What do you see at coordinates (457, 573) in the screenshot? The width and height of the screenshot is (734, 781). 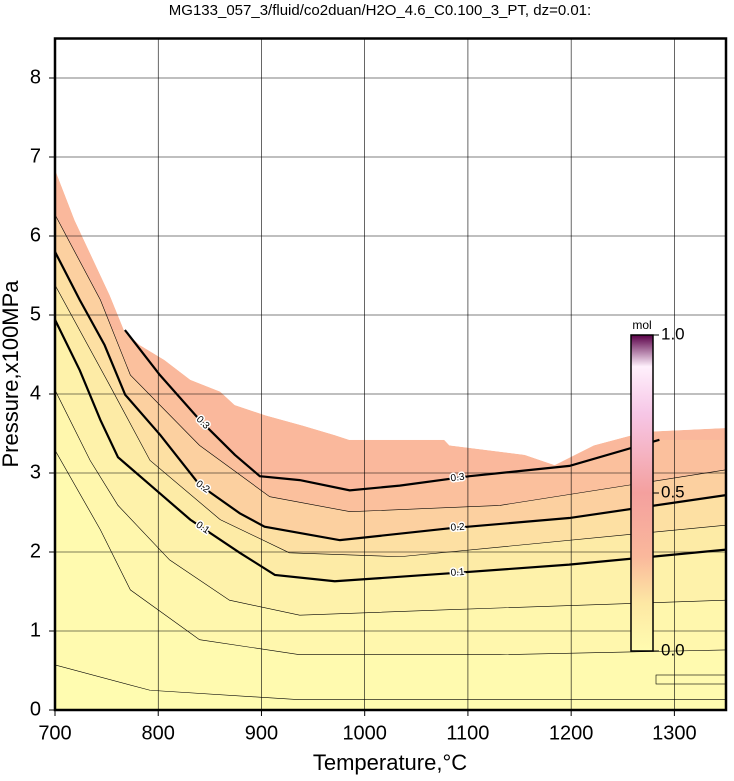 I see `contour-label: 0.1` at bounding box center [457, 573].